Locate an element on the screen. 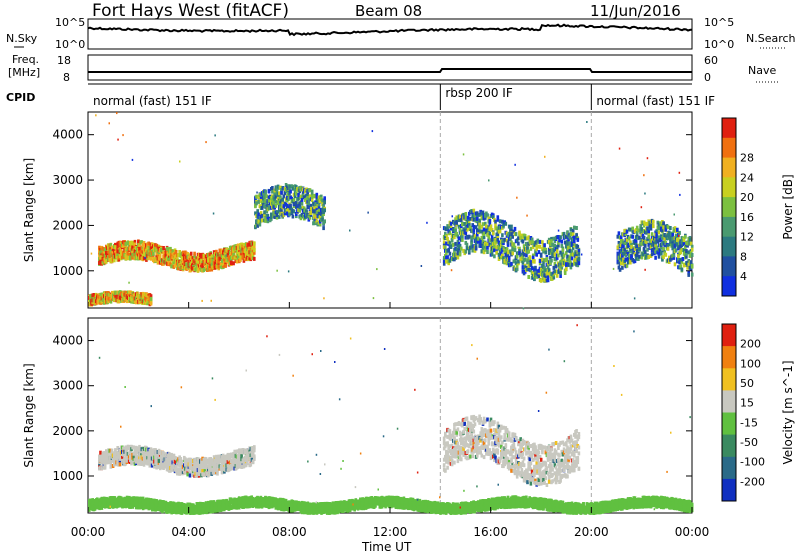 The image size is (800, 554). nsearch-label: N.Search is located at coordinates (771, 38).